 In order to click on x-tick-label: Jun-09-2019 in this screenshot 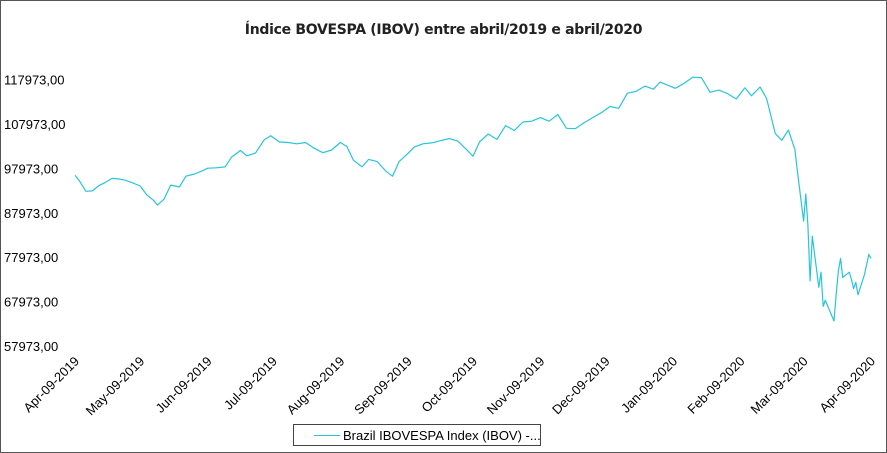, I will do `click(184, 385)`.